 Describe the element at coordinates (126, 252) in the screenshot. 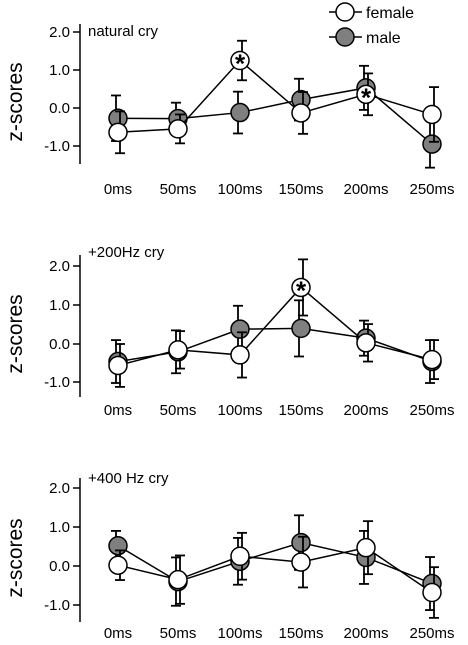

I see `panel-title: +200Hz cry` at that location.